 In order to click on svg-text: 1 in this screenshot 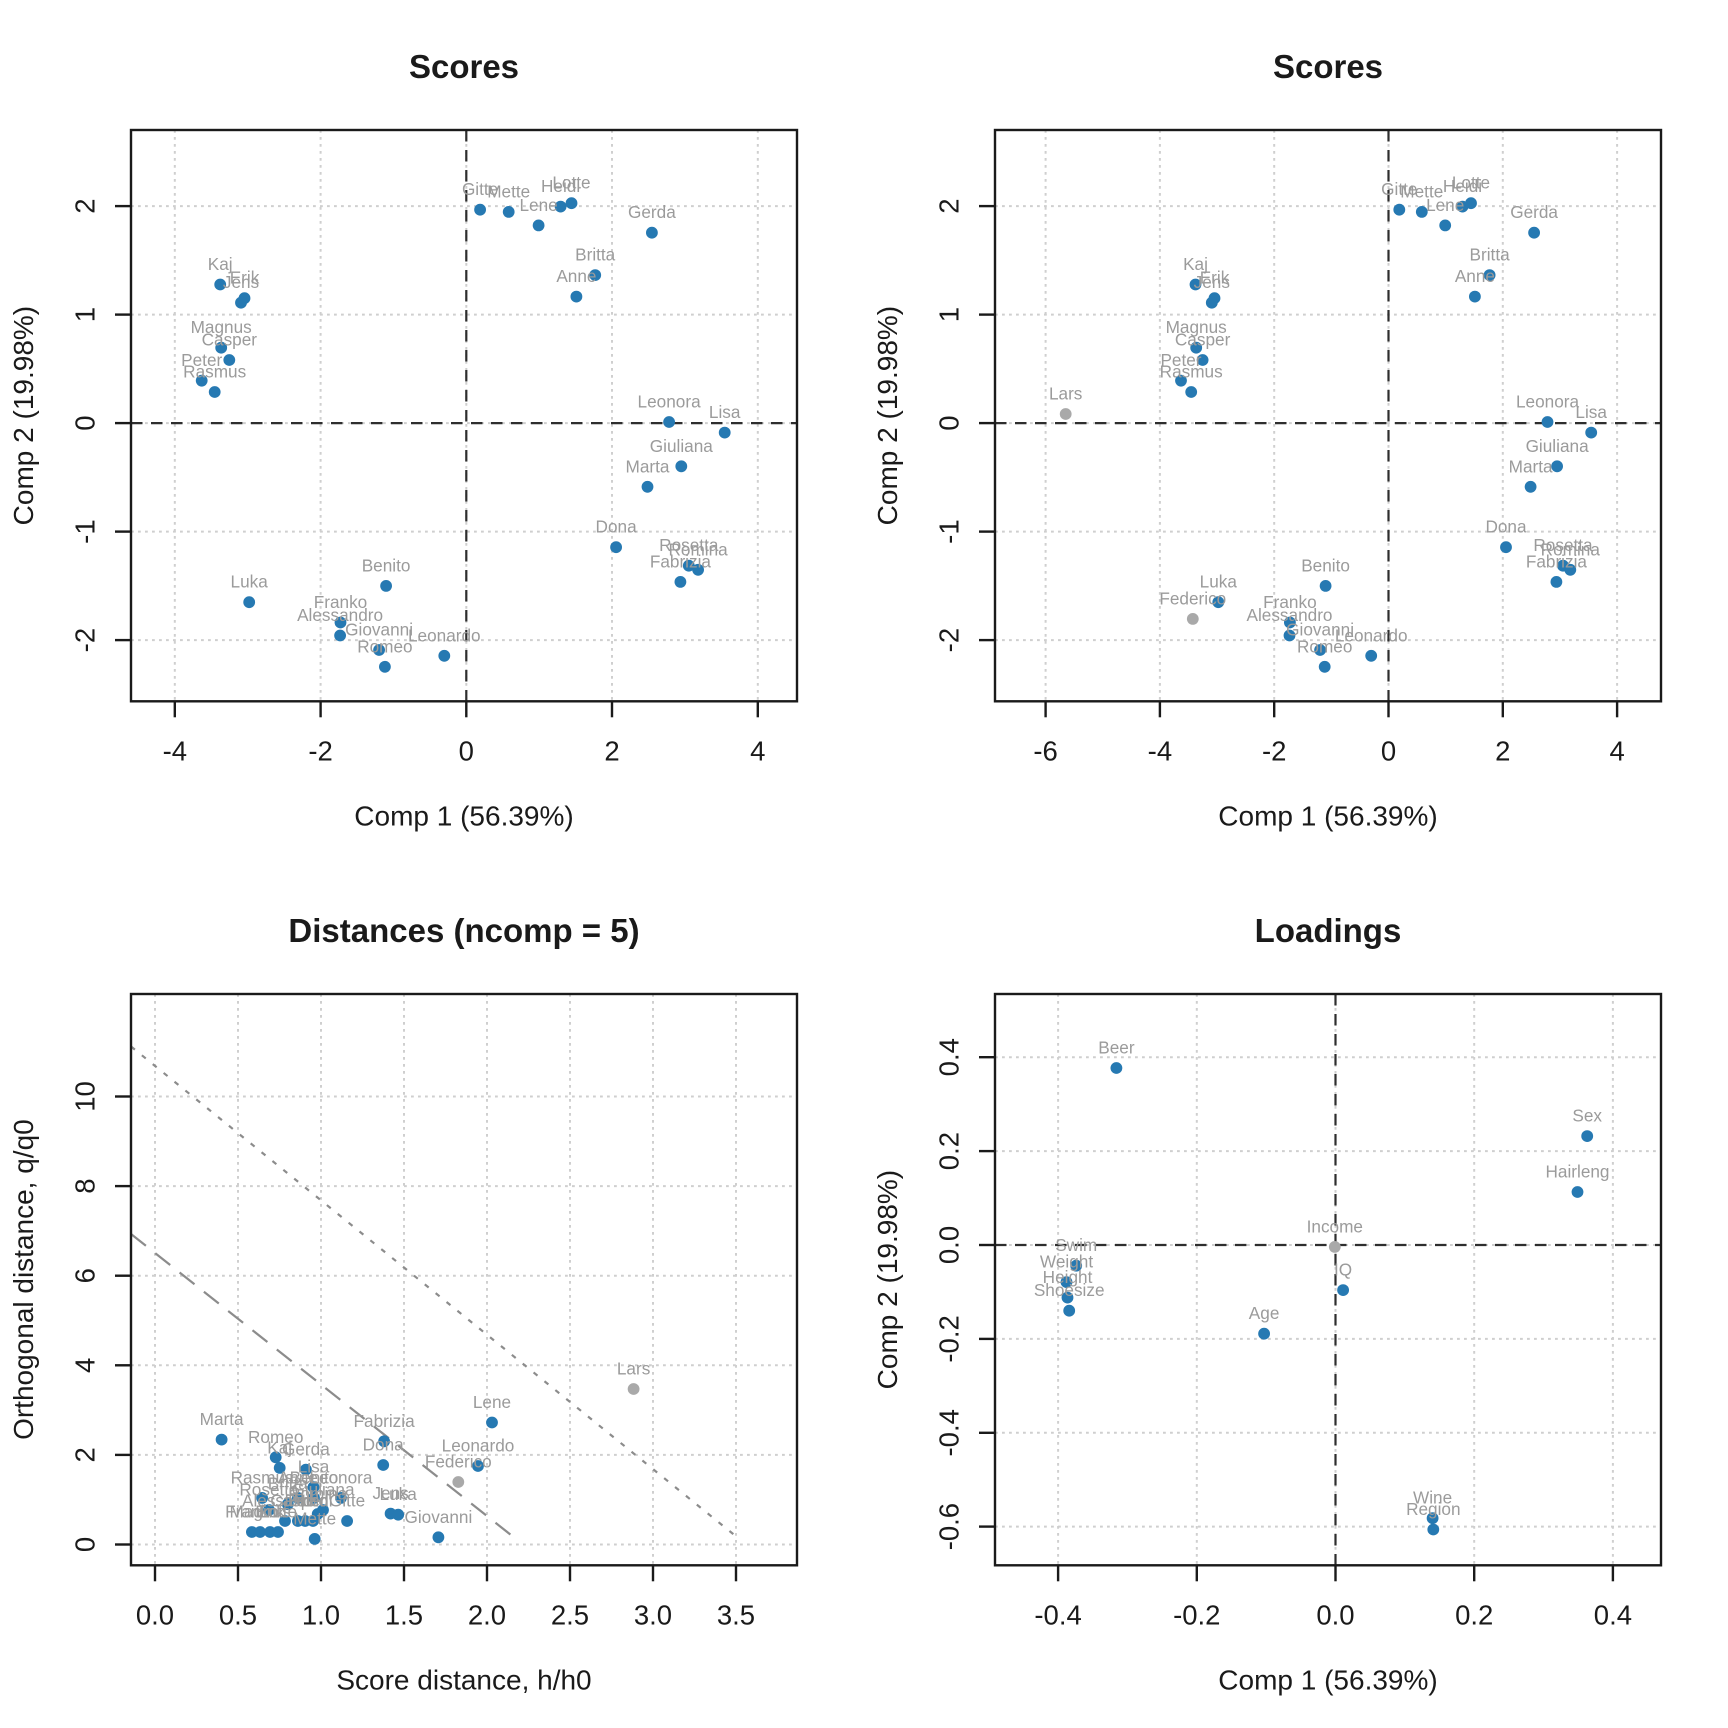, I will do `click(85, 314)`.